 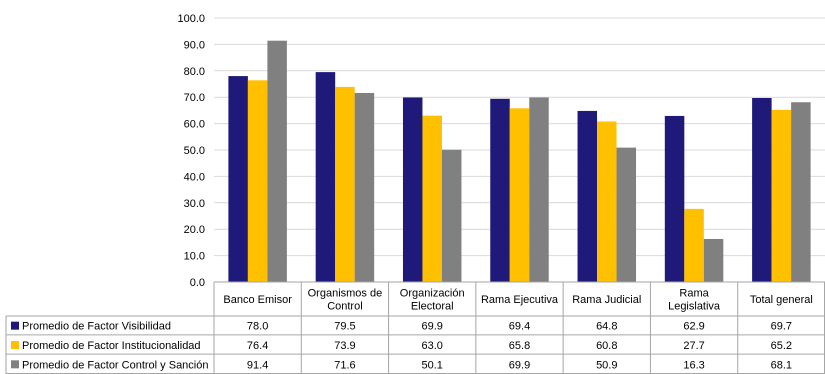 I want to click on category-label: Rama Judicial, so click(x=606, y=300).